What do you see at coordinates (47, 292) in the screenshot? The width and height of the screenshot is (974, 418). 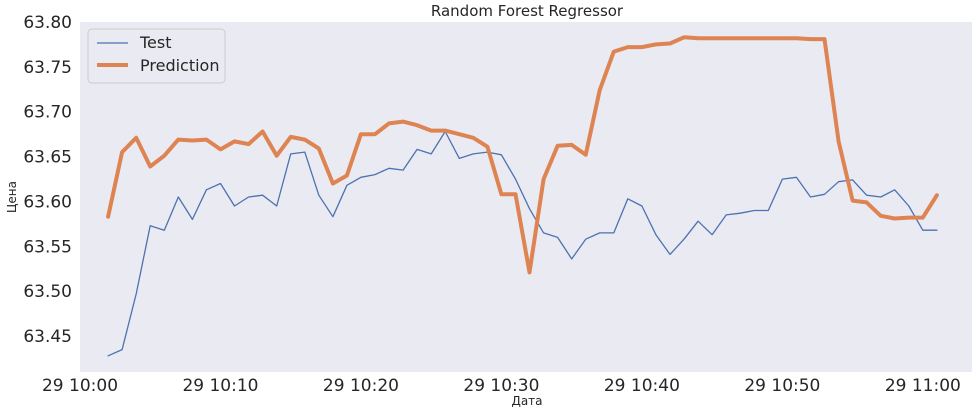 I see `y-tick-label: 63.50` at bounding box center [47, 292].